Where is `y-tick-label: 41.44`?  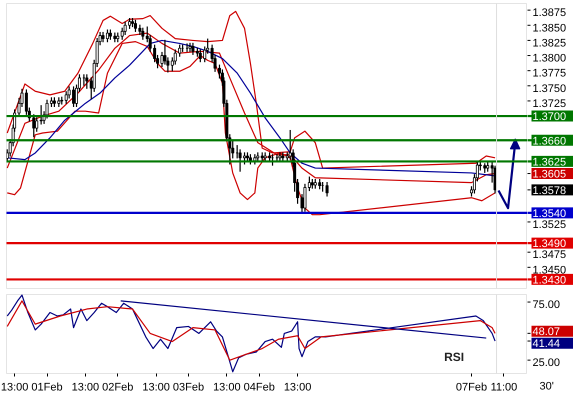
y-tick-label: 41.44 is located at coordinates (546, 344).